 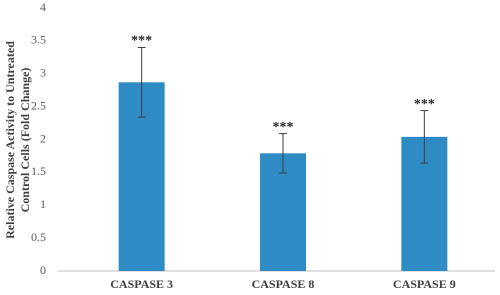 What do you see at coordinates (43, 73) in the screenshot?
I see `y-tick-label: 3` at bounding box center [43, 73].